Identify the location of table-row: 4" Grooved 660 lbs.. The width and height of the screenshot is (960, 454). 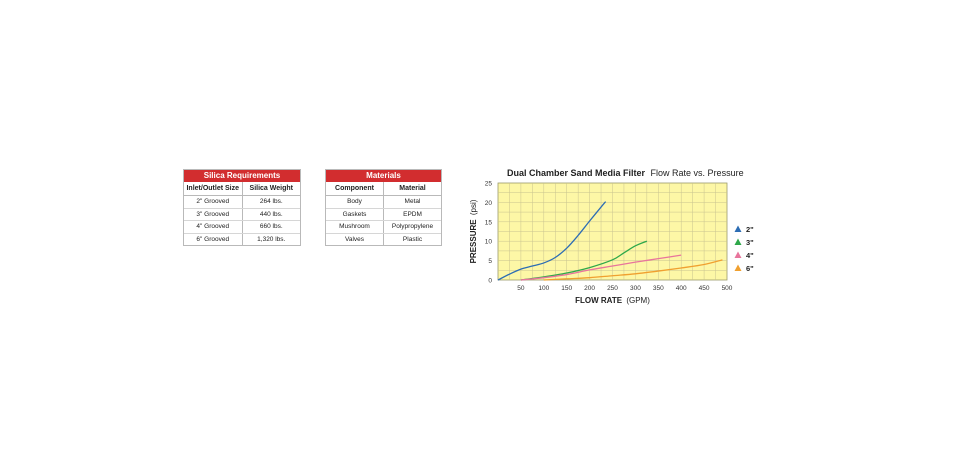
(242, 227).